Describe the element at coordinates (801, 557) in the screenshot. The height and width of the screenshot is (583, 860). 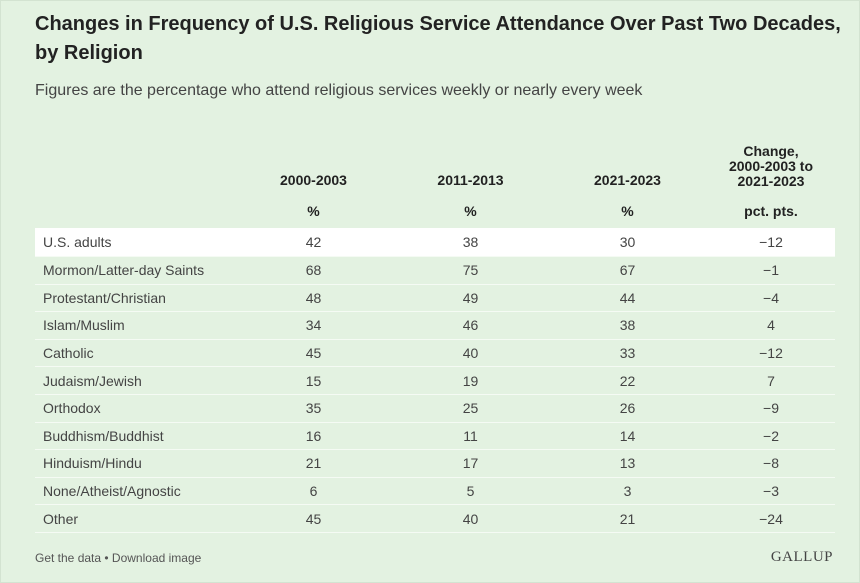
I see `gallup-logo: GALLUP` at that location.